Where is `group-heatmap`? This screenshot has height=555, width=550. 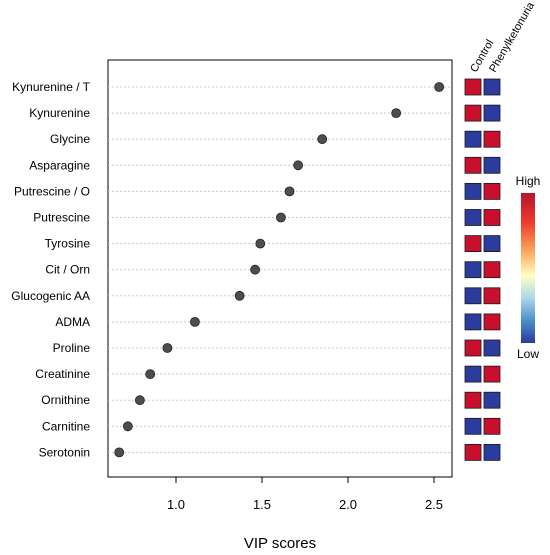
group-heatmap is located at coordinates (482, 269).